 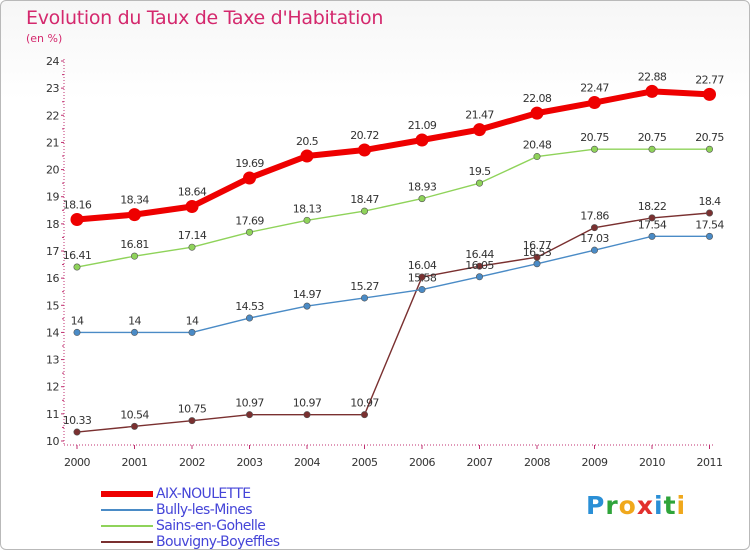 I want to click on data-label: 16.81, so click(x=134, y=244).